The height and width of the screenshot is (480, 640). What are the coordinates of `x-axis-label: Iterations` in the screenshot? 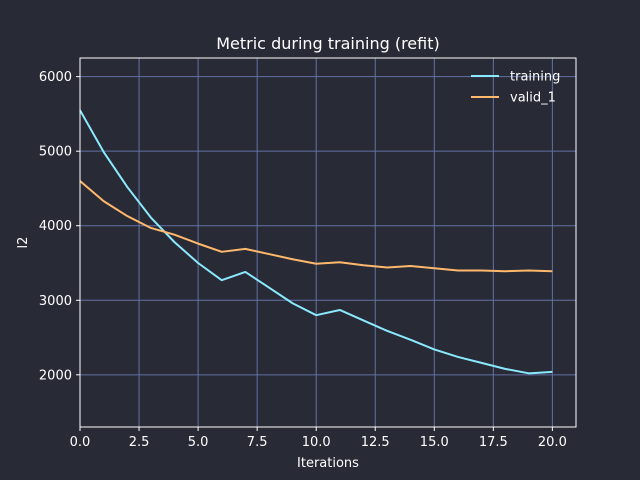 It's located at (328, 463).